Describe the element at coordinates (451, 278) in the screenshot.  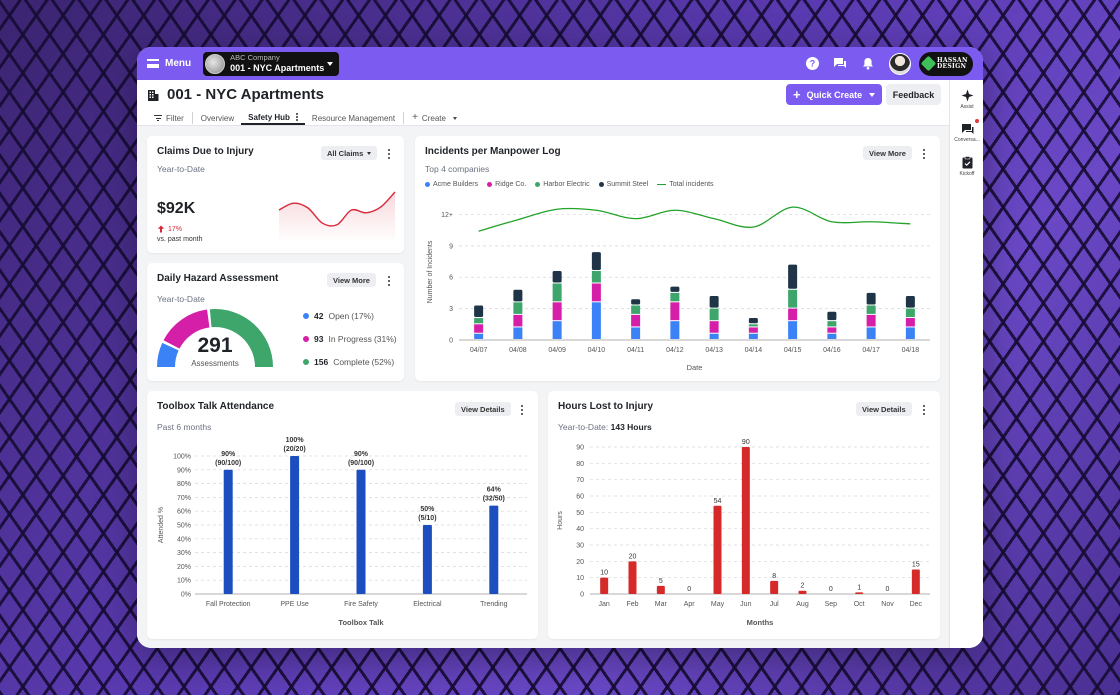
I see `y-tick-label: 6` at that location.